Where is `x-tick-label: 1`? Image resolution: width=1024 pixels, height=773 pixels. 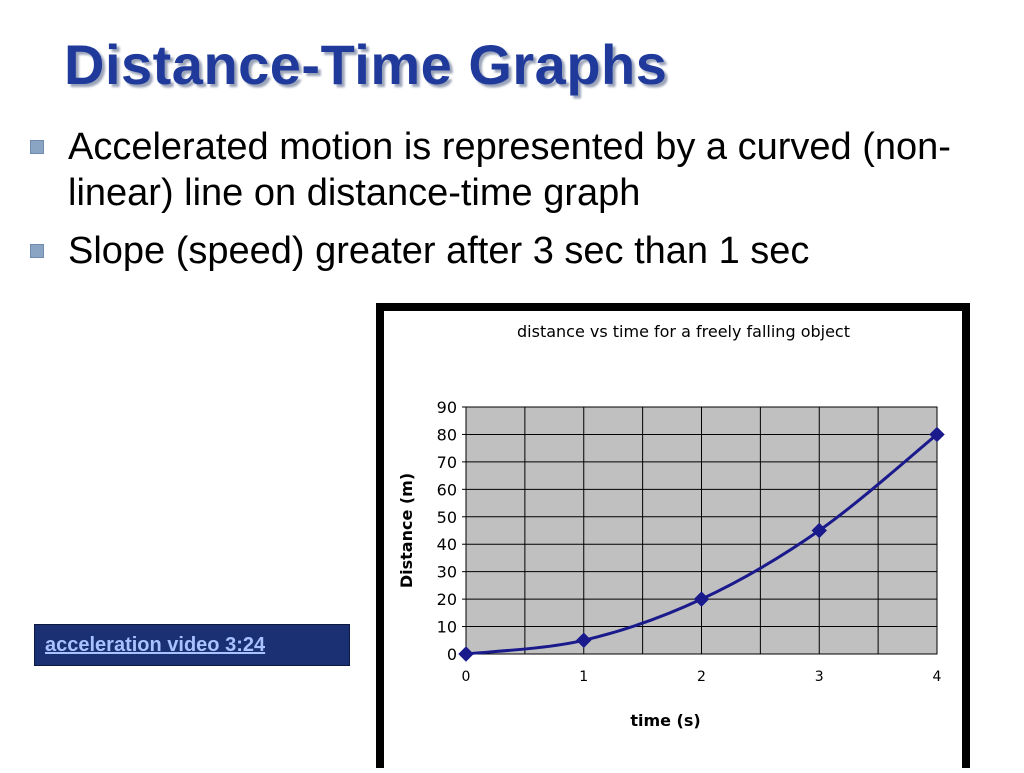
x-tick-label: 1 is located at coordinates (583, 677).